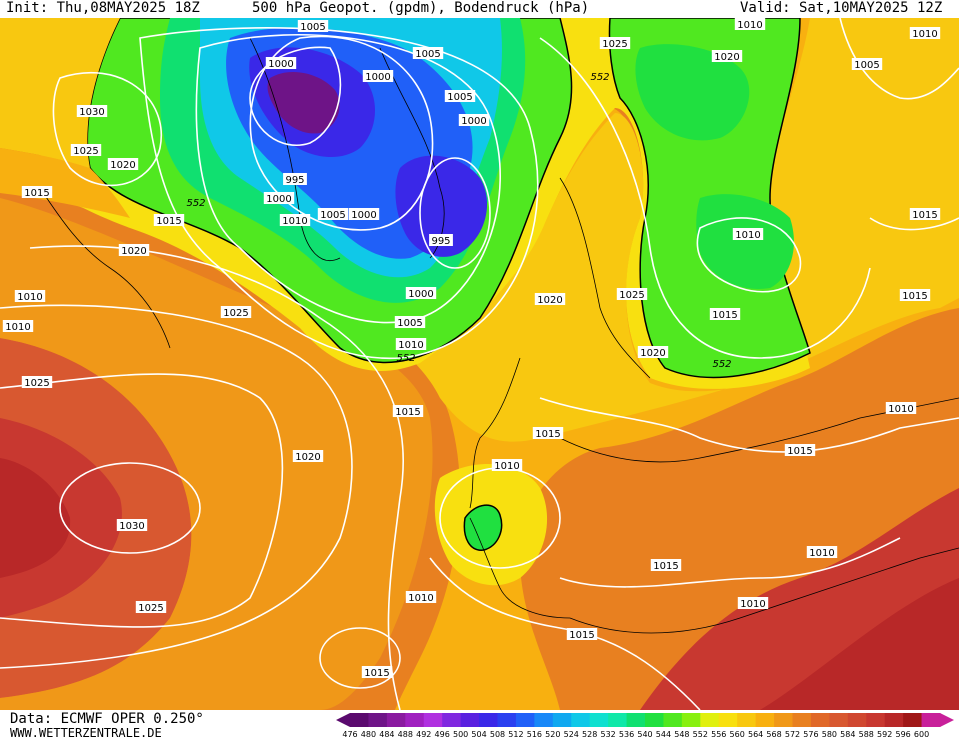 This screenshot has width=959, height=741. Describe the element at coordinates (884, 734) in the screenshot. I see `scale-label: 592` at that location.